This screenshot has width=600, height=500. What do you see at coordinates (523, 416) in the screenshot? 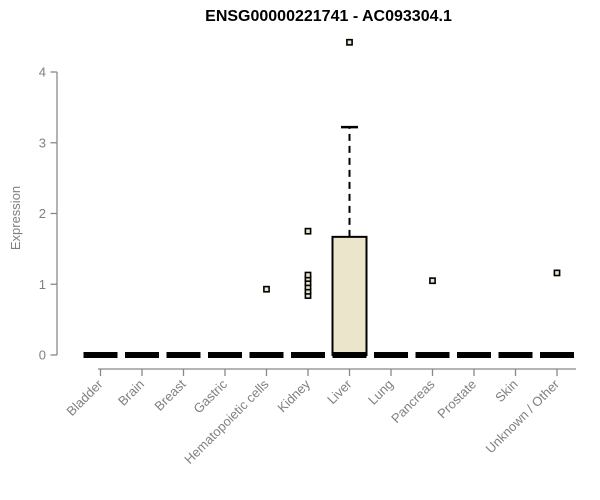
I see `x-tick-label: Unknown / Other` at bounding box center [523, 416].